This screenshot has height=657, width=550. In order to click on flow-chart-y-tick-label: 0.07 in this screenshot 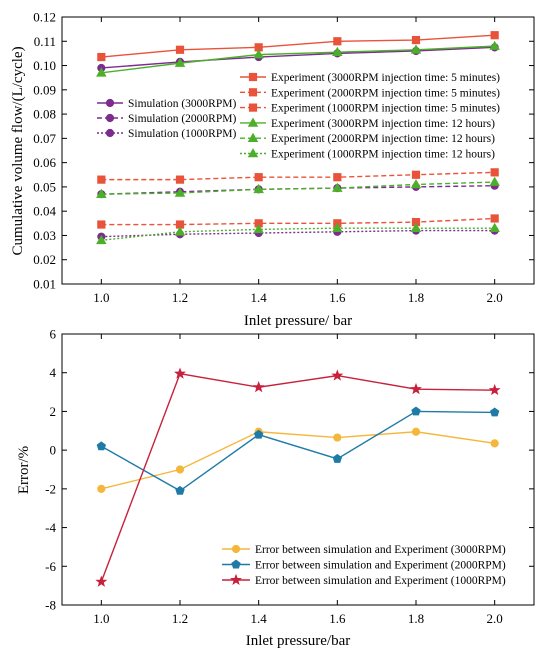, I will do `click(44, 138)`.